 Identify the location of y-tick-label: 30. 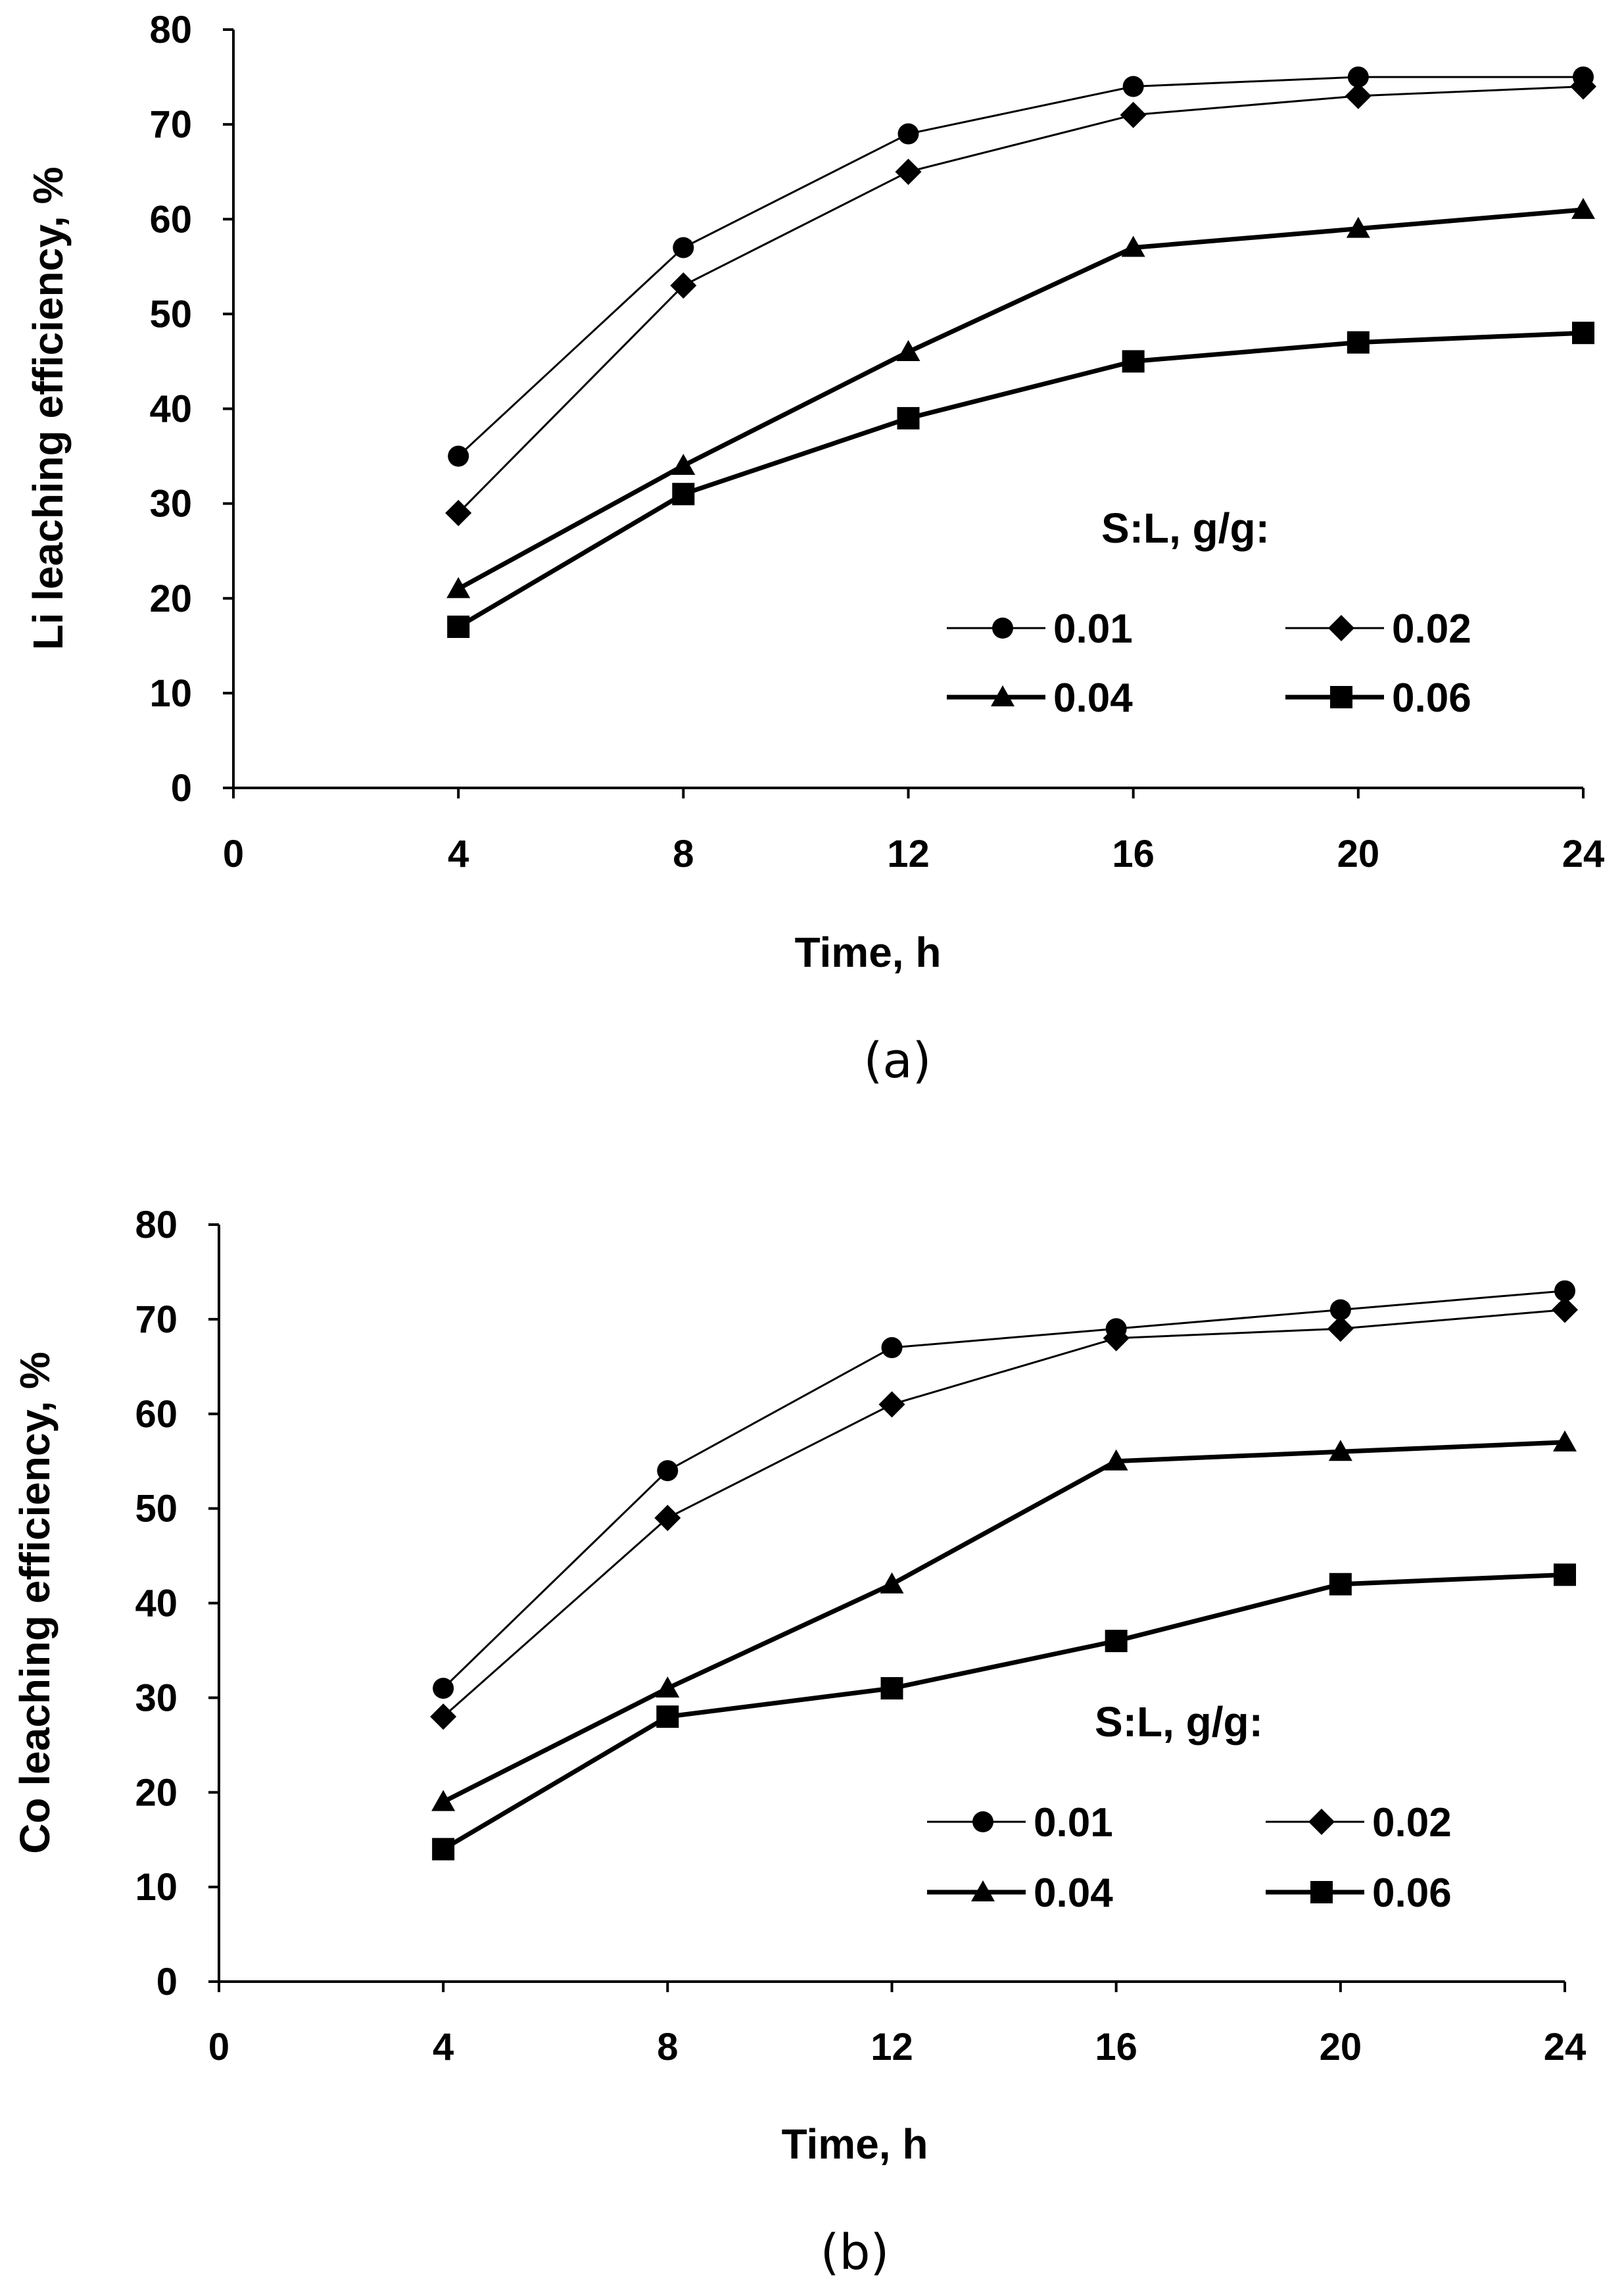
(170, 504).